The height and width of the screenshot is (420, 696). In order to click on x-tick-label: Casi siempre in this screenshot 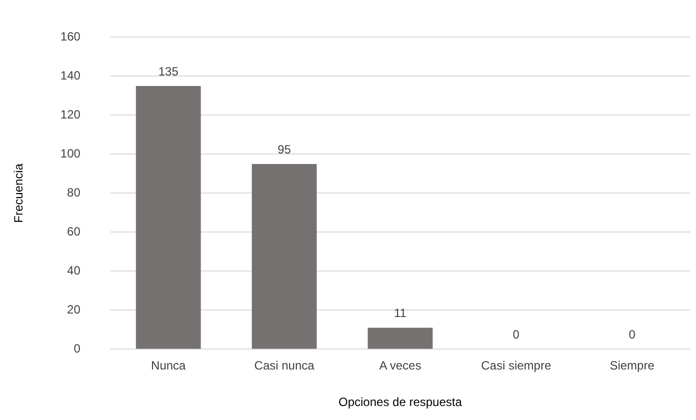, I will do `click(516, 365)`.